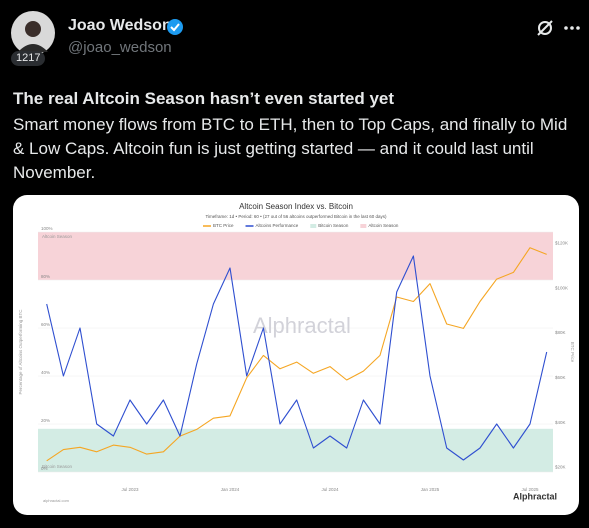 The height and width of the screenshot is (528, 589). I want to click on avatar, so click(33, 33).